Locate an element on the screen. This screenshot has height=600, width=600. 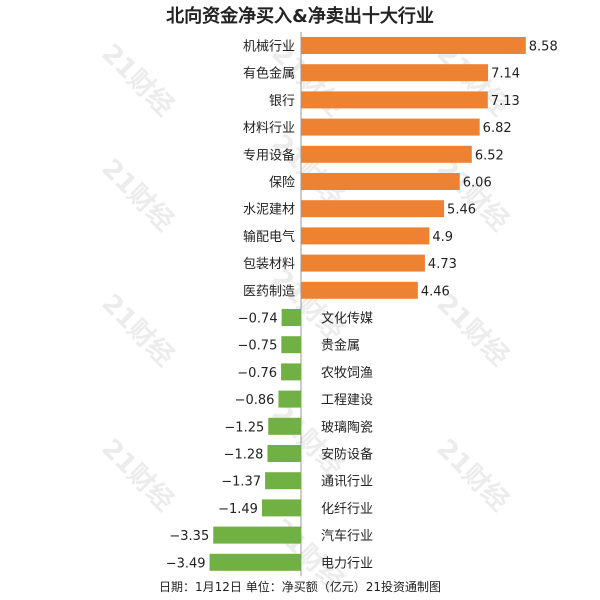
category-label: 贵金属 is located at coordinates (340, 346).